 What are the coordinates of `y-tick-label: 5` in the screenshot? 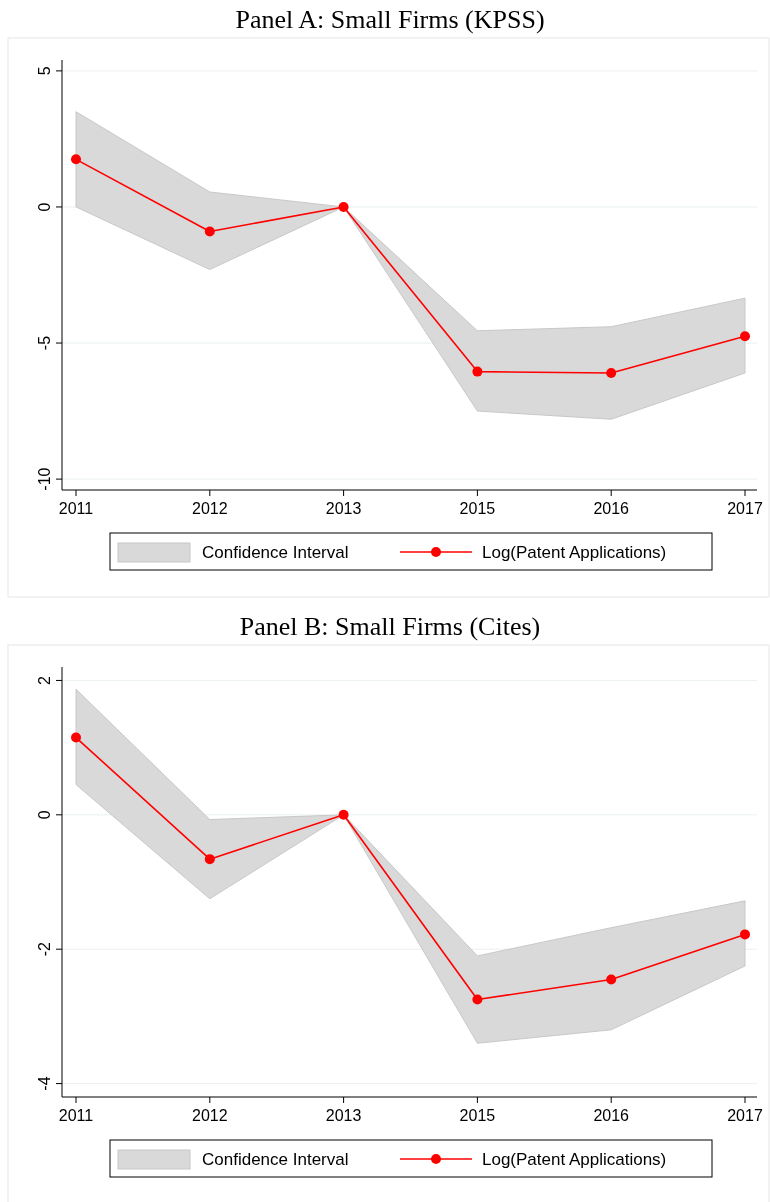 It's located at (44, 71).